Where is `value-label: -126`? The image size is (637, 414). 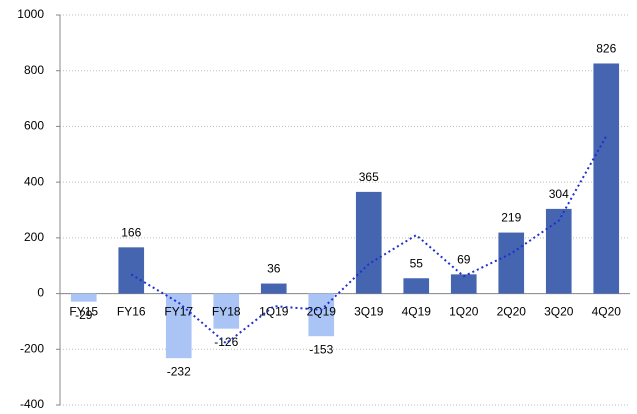
value-label: -126 is located at coordinates (226, 342).